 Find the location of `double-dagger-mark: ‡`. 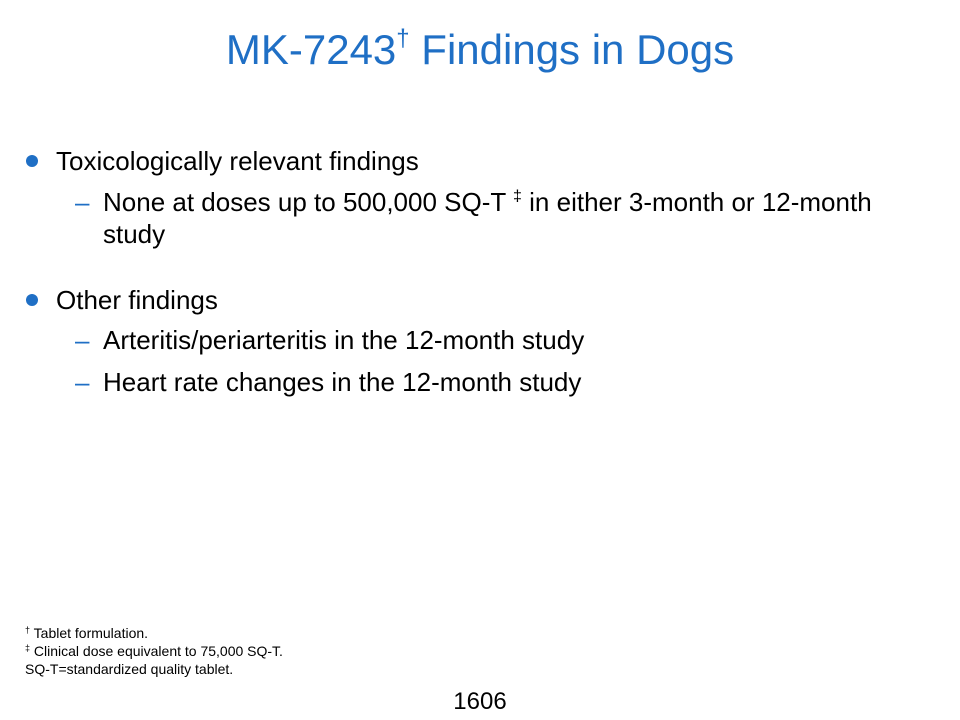

double-dagger-mark: ‡ is located at coordinates (517, 196).